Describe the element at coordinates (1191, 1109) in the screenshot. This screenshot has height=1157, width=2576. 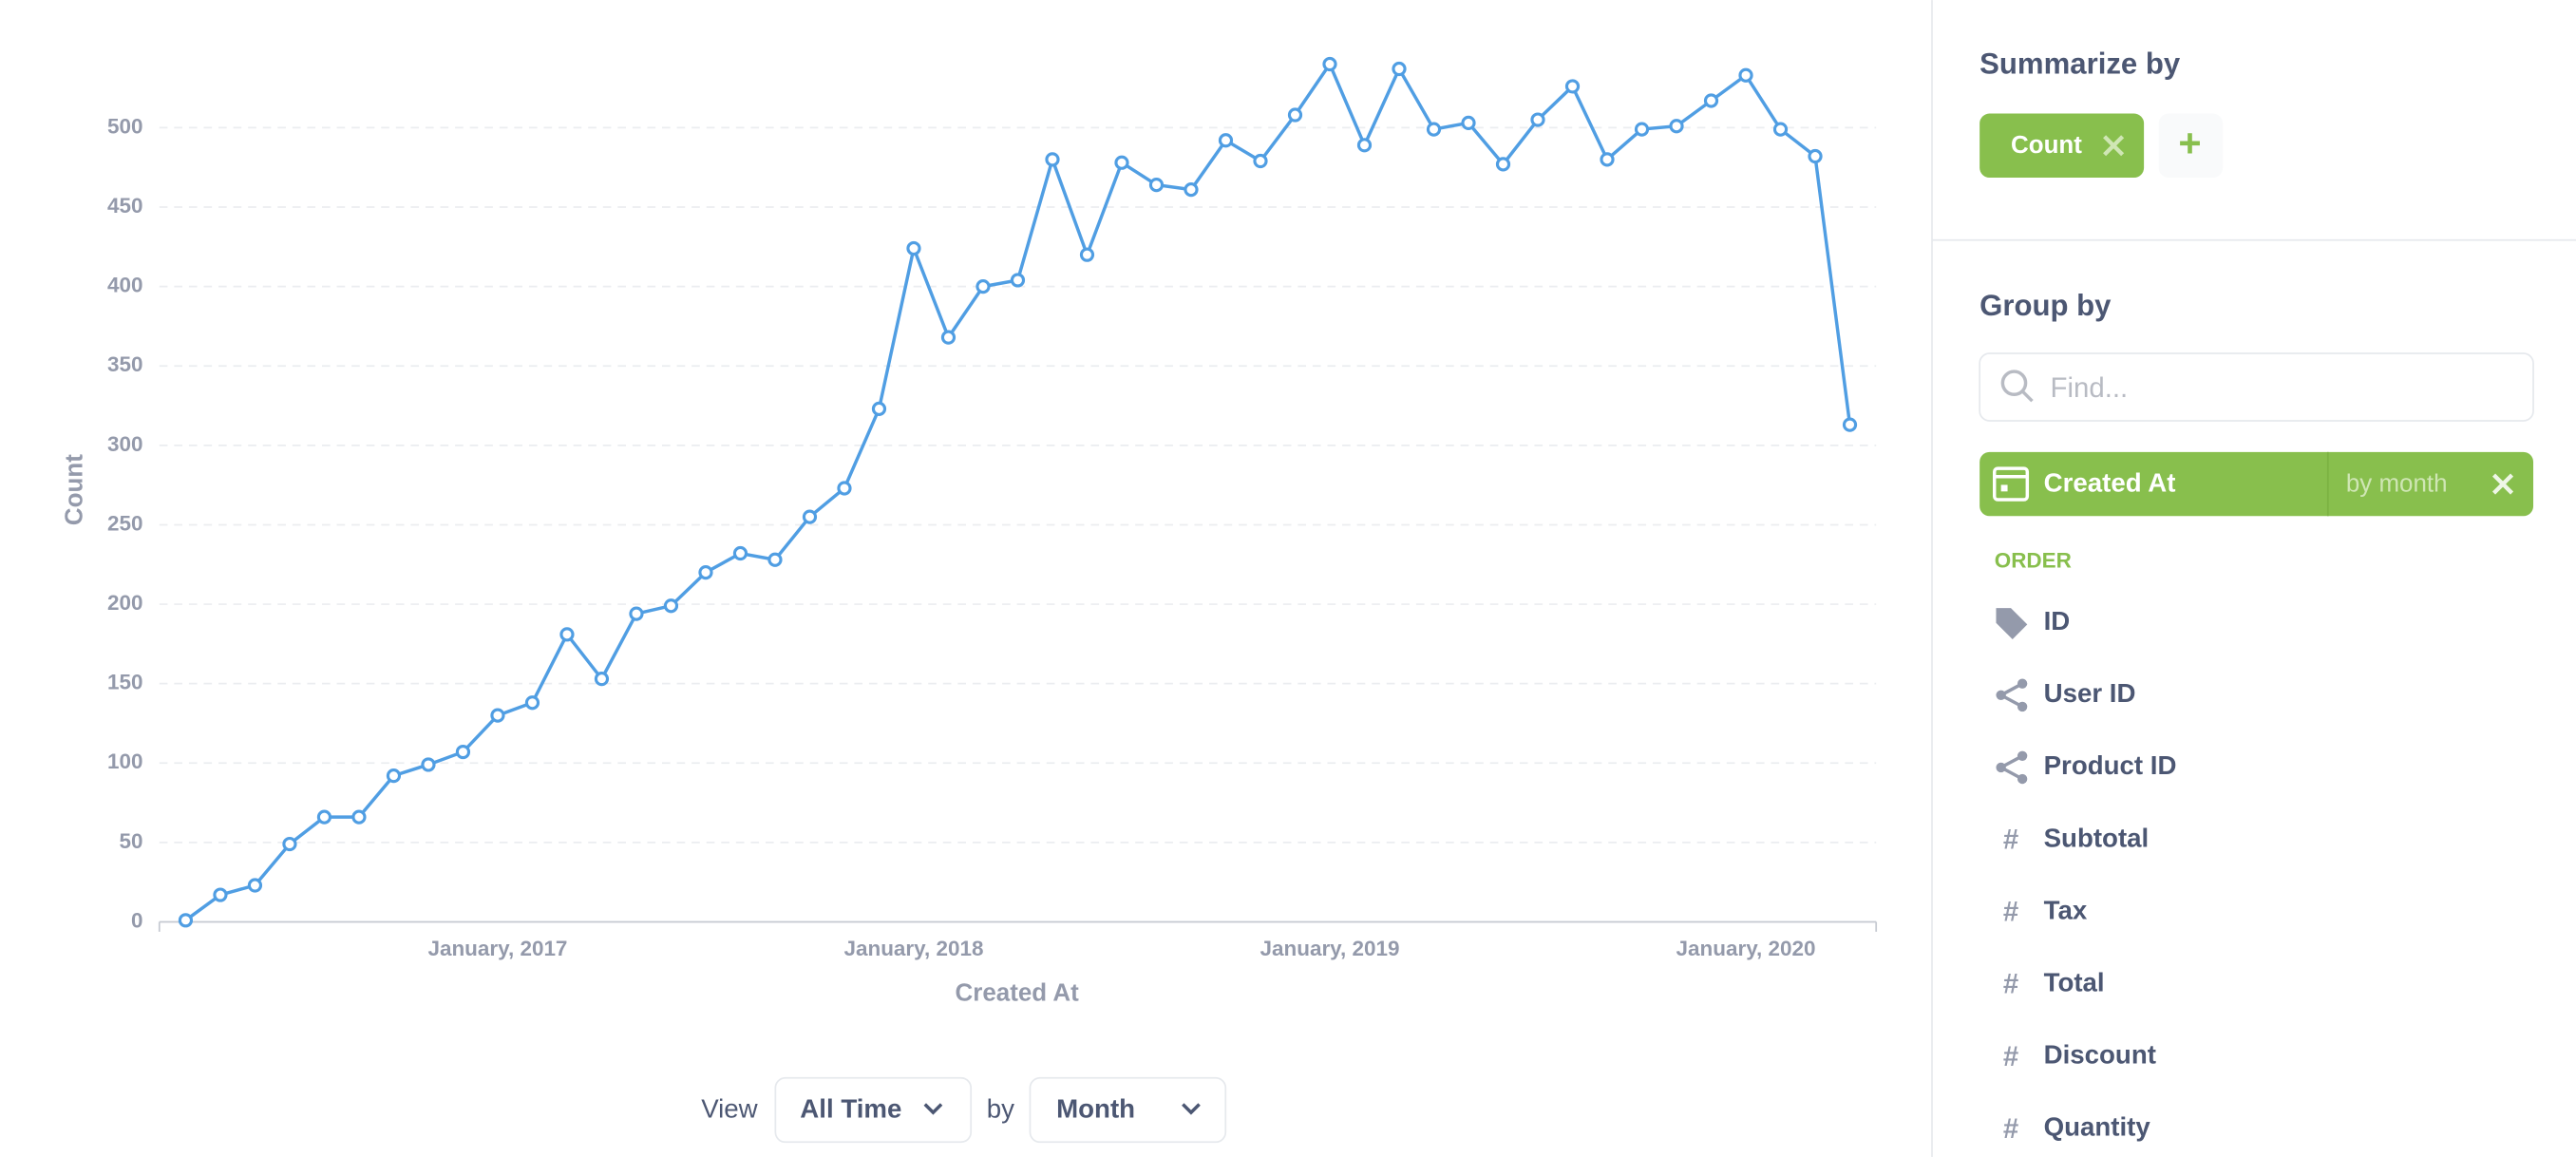
I see `chevron` at that location.